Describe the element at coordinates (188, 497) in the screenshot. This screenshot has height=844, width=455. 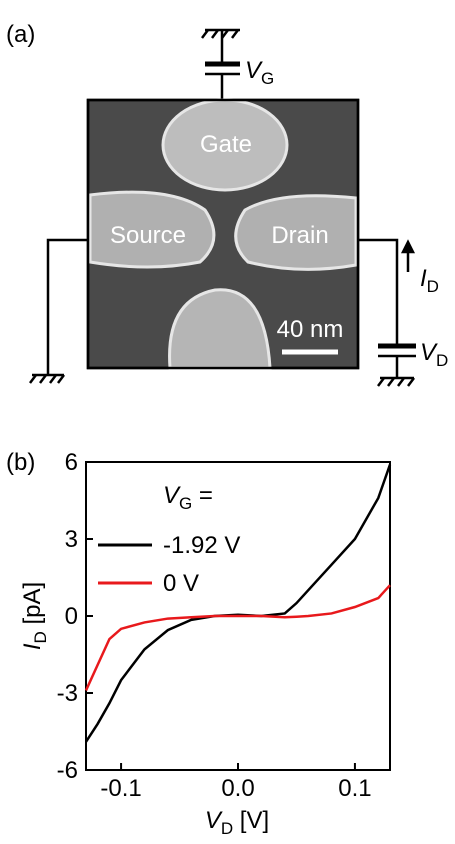
I see `legend-title: VG =` at that location.